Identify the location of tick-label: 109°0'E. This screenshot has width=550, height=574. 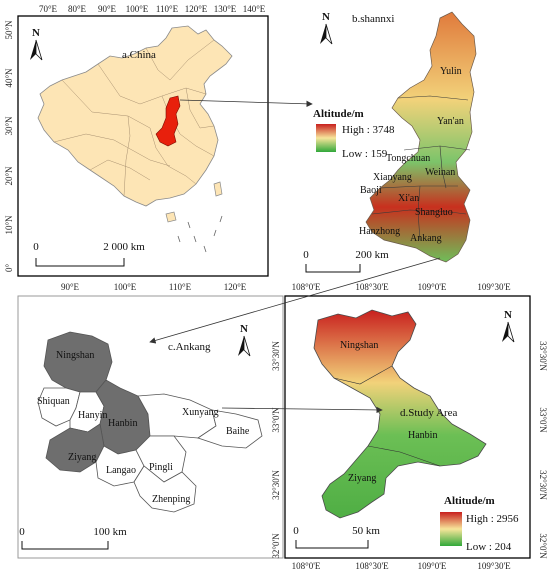
(432, 566).